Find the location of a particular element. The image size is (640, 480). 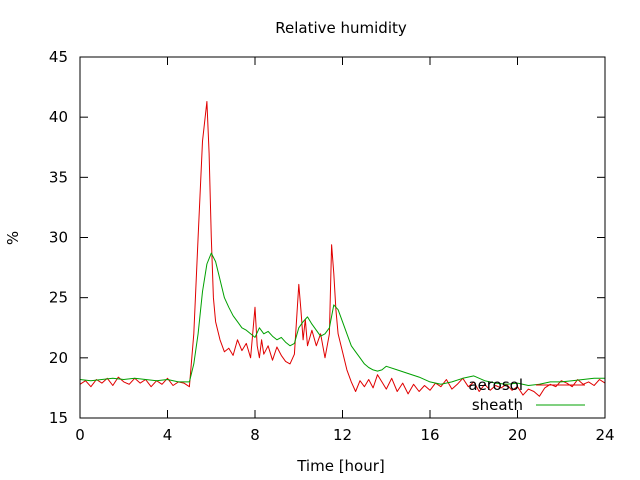

y-tick-label: 45 is located at coordinates (58, 57).